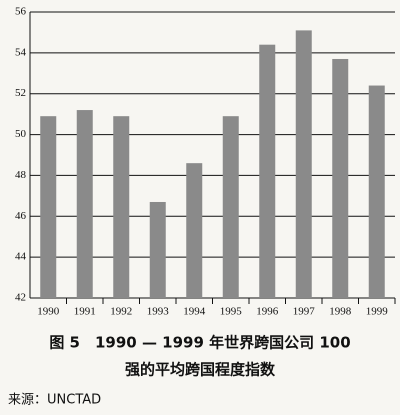 The width and height of the screenshot is (400, 415). I want to click on chart-title: 图 5 1990 — 1999 年世界跨国公司 100, so click(199, 343).